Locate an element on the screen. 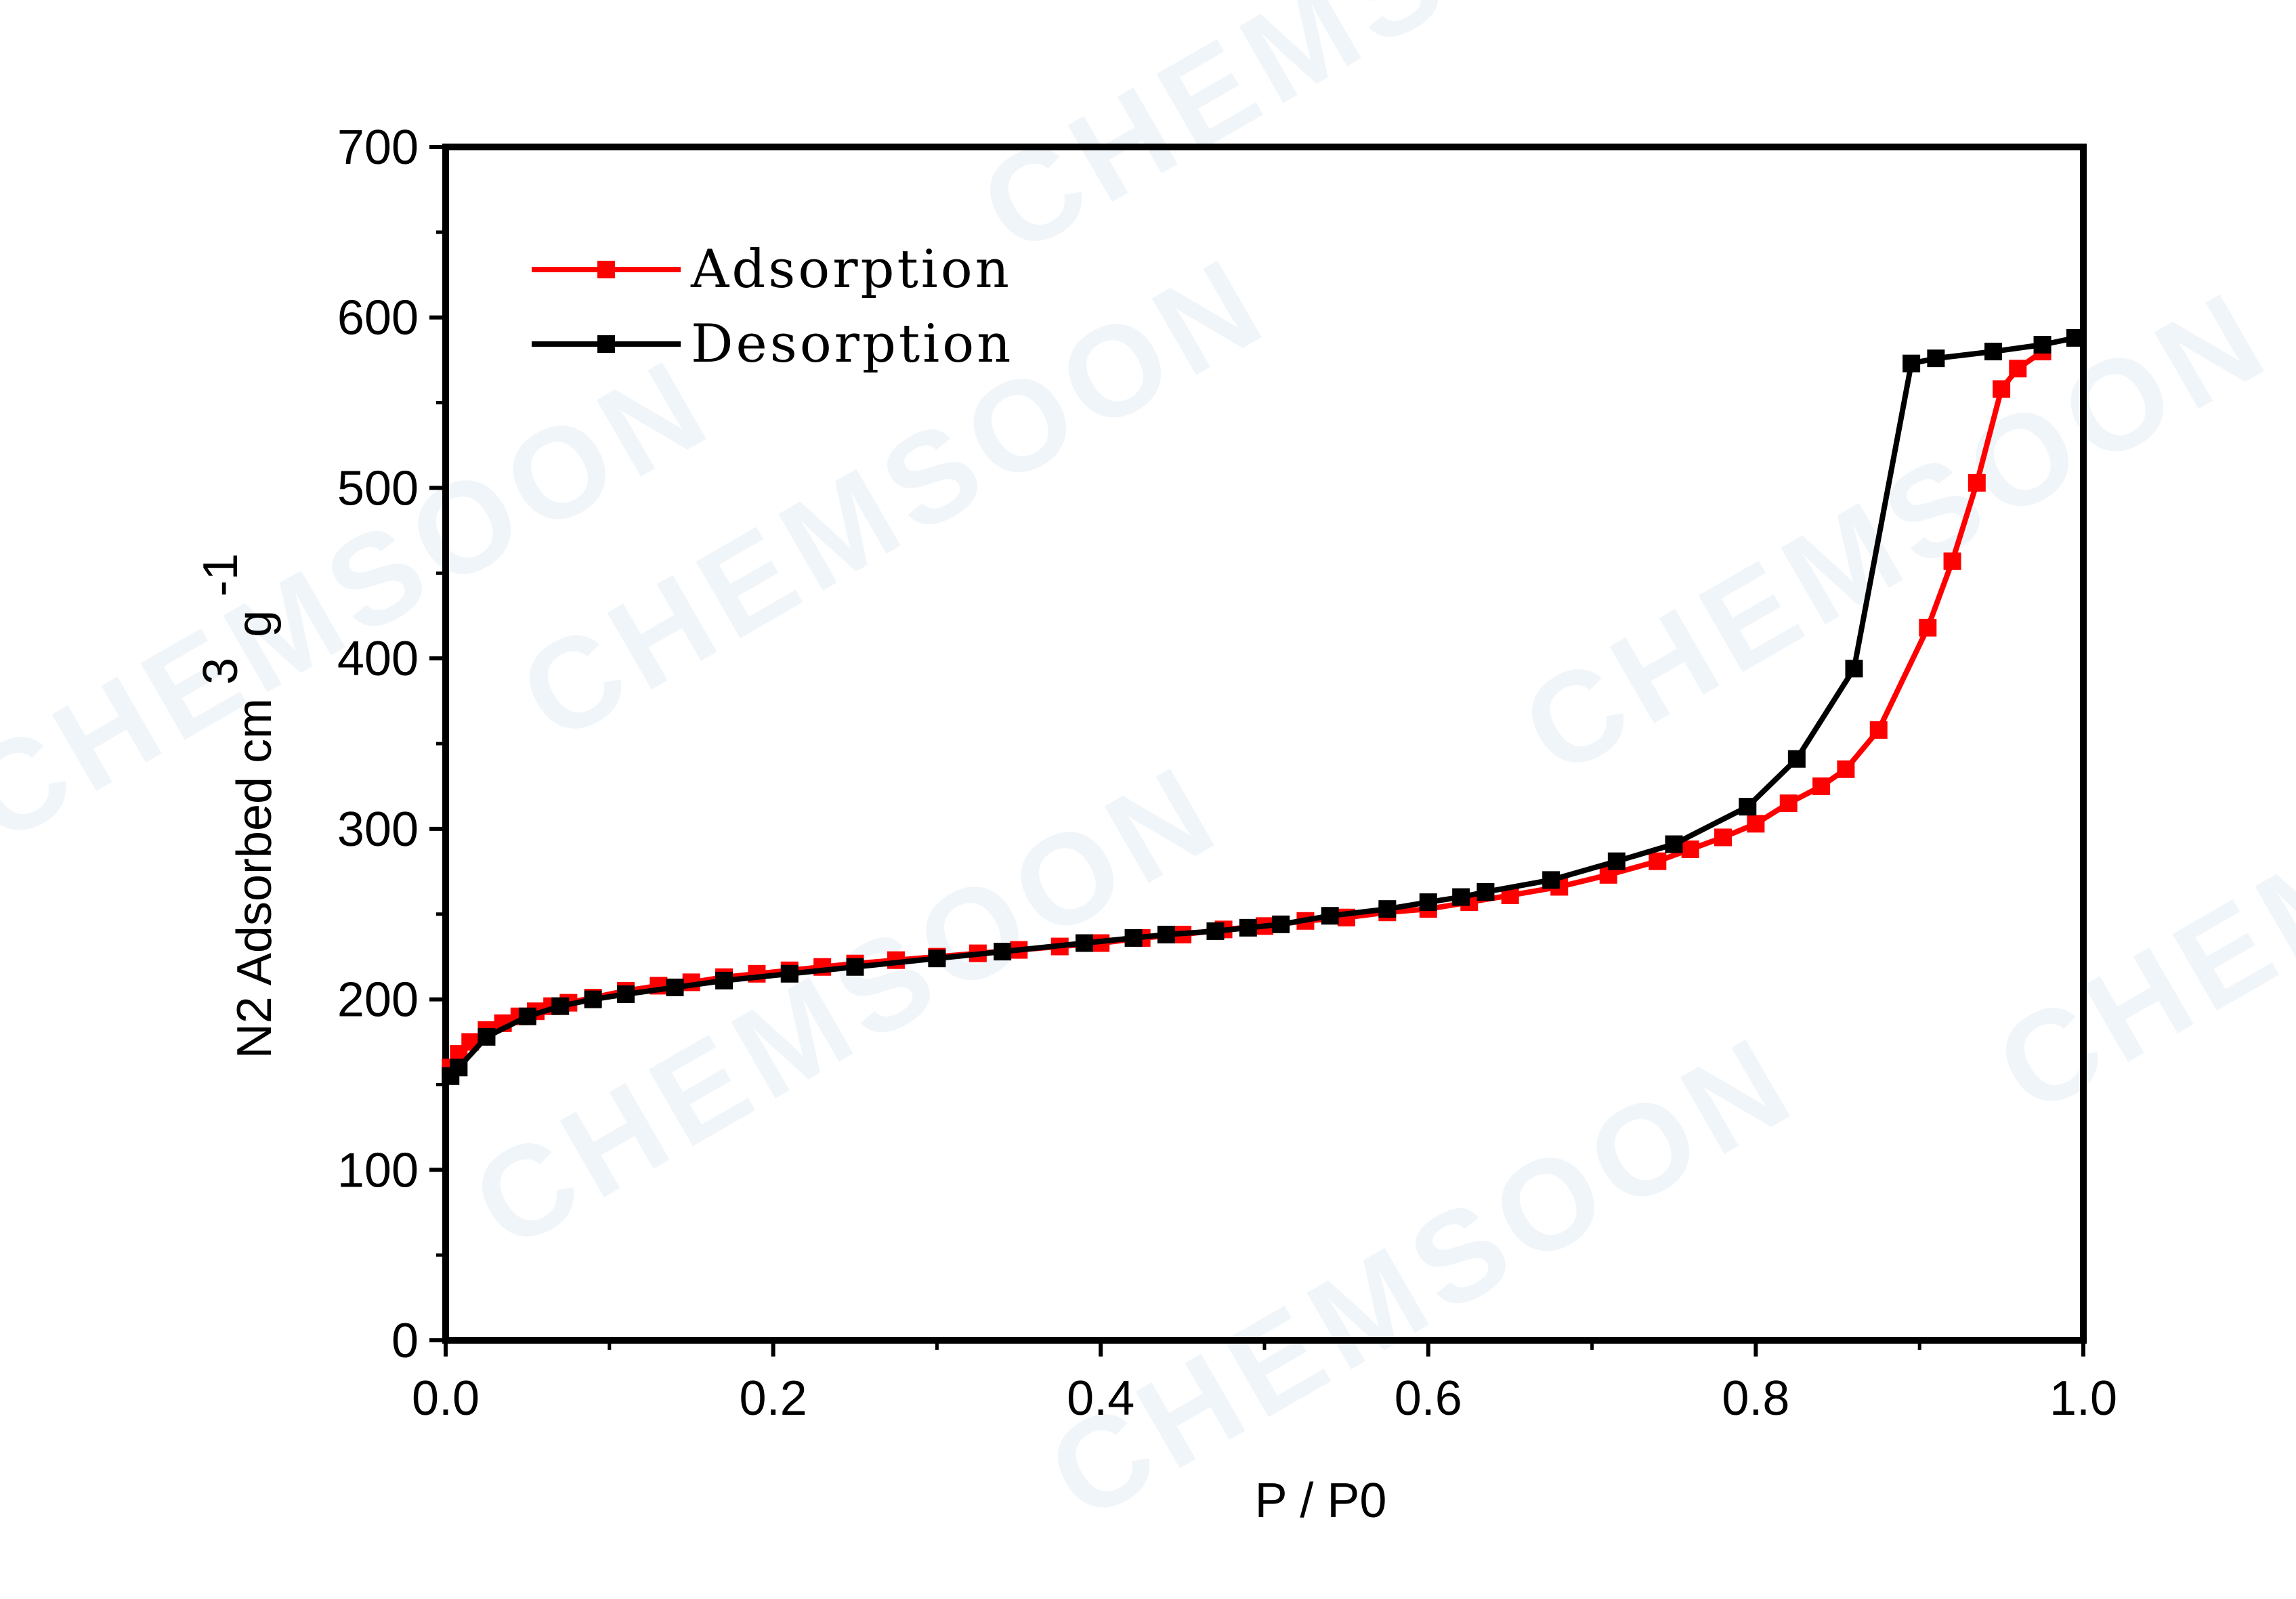 The image size is (2296, 1599). x-tick-label: 0.6 is located at coordinates (1429, 1398).